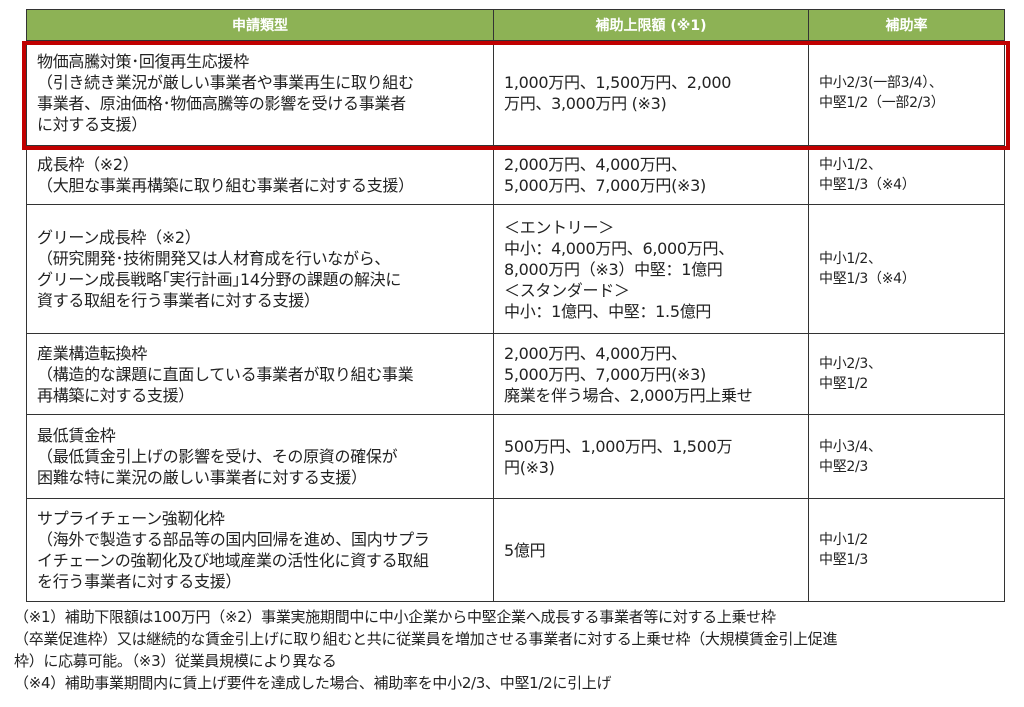 The image size is (1024, 707). I want to click on footnote-line: 枠）に応募可能。（※3）従業員規模により異なる, so click(175, 661).